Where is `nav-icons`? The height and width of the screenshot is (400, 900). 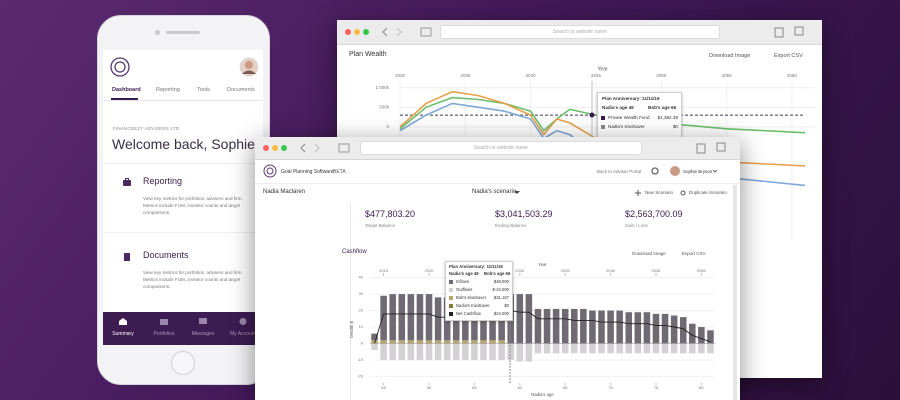 nav-icons is located at coordinates (183, 321).